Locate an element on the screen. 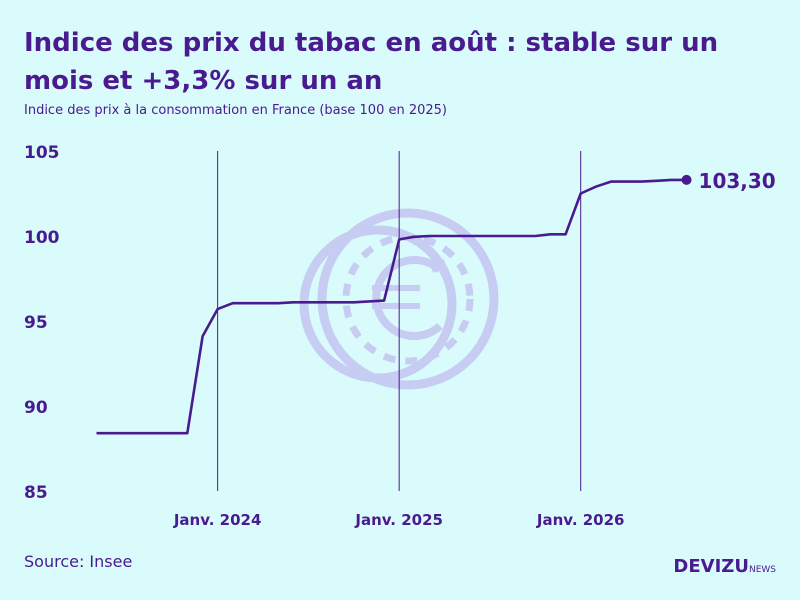  source-note: Source: Insee is located at coordinates (78, 561).